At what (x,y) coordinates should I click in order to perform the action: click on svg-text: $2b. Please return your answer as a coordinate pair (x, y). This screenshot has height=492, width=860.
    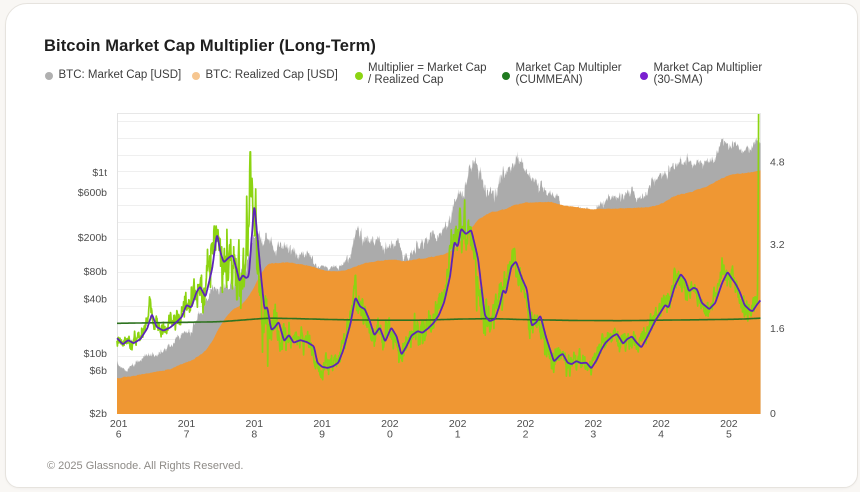
    Looking at the image, I should click on (98, 414).